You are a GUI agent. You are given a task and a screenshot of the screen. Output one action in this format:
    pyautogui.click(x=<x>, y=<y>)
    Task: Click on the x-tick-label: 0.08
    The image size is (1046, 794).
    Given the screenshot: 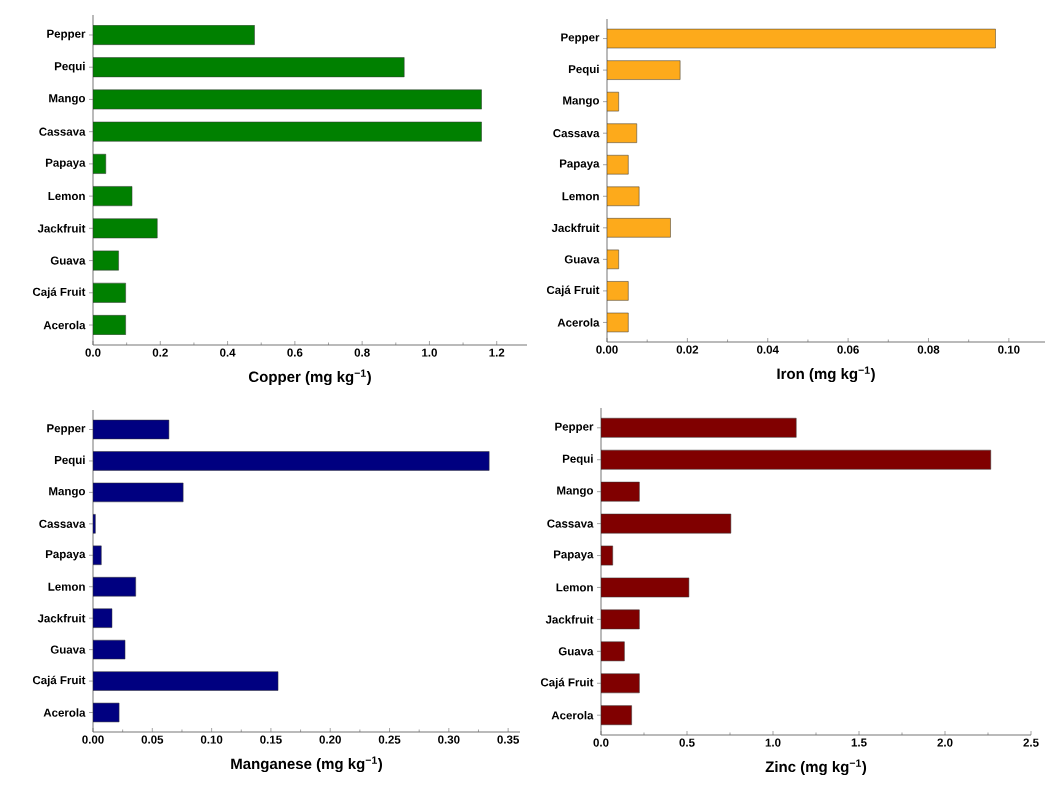 What is the action you would take?
    pyautogui.click(x=928, y=349)
    